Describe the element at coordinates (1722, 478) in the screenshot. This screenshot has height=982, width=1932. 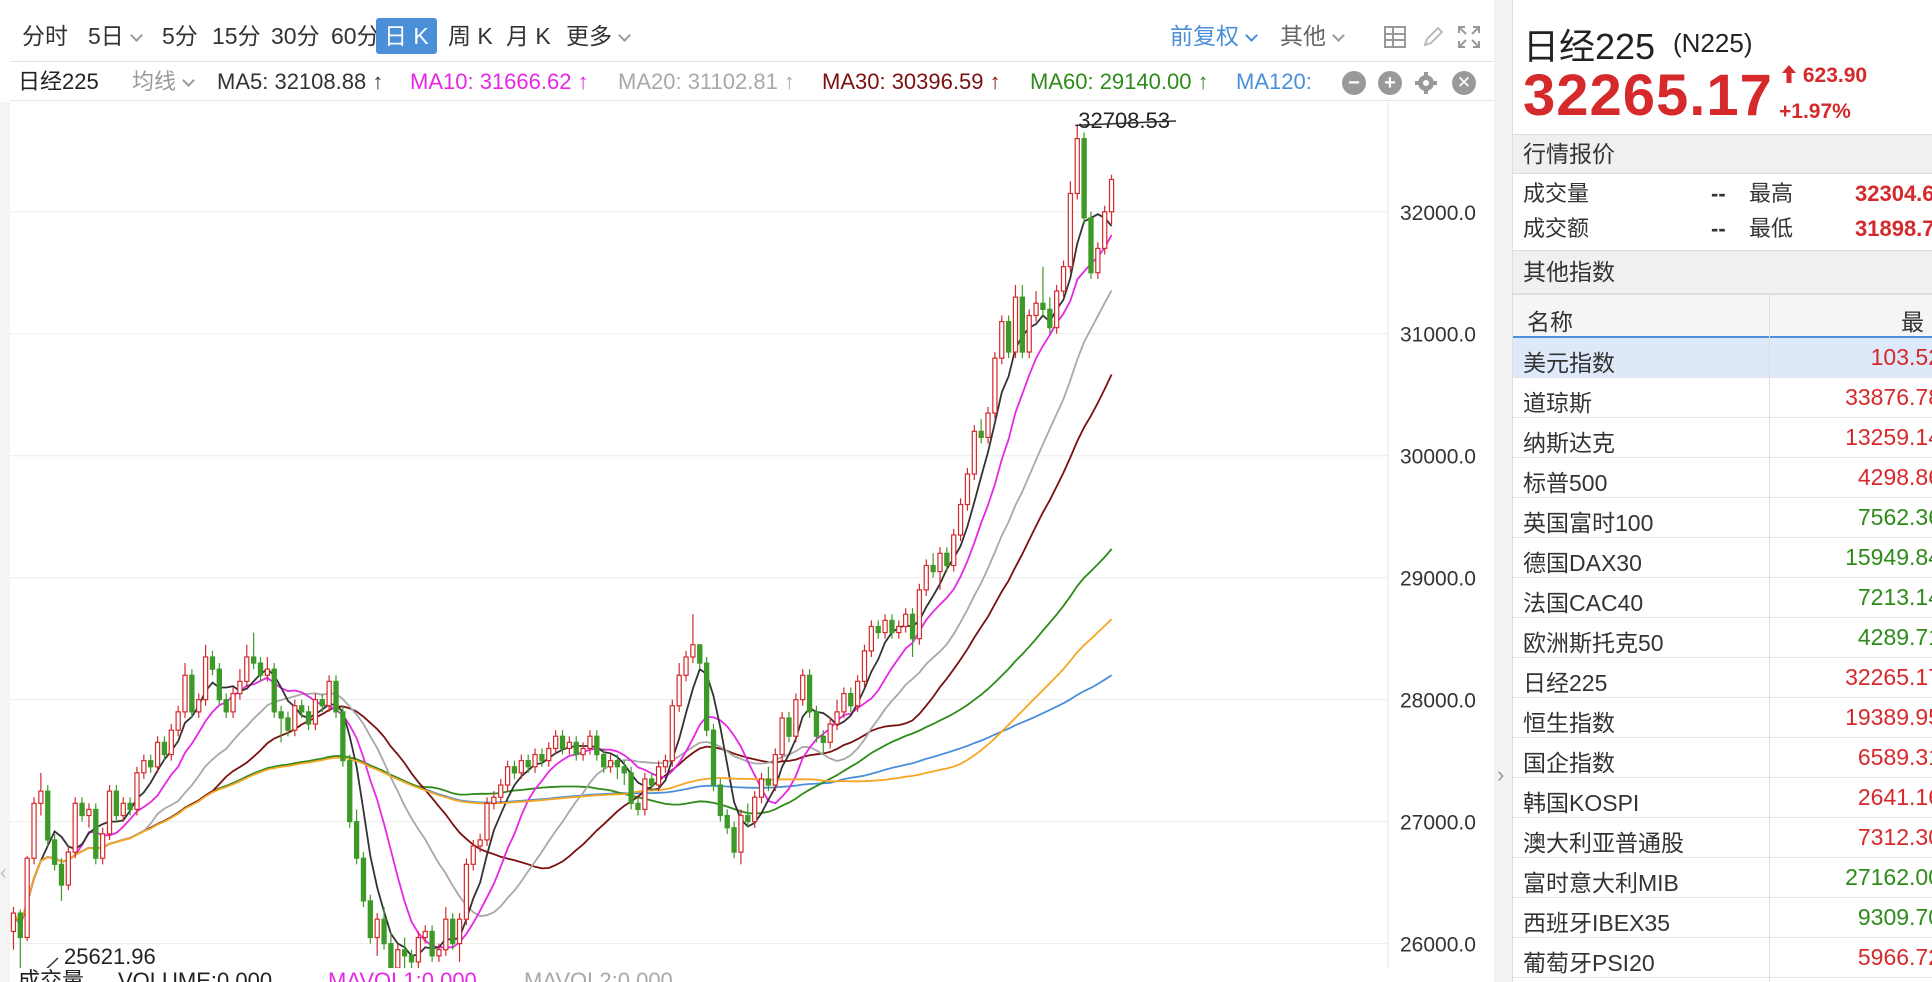
I see `index-row: 标普500 4298.86` at that location.